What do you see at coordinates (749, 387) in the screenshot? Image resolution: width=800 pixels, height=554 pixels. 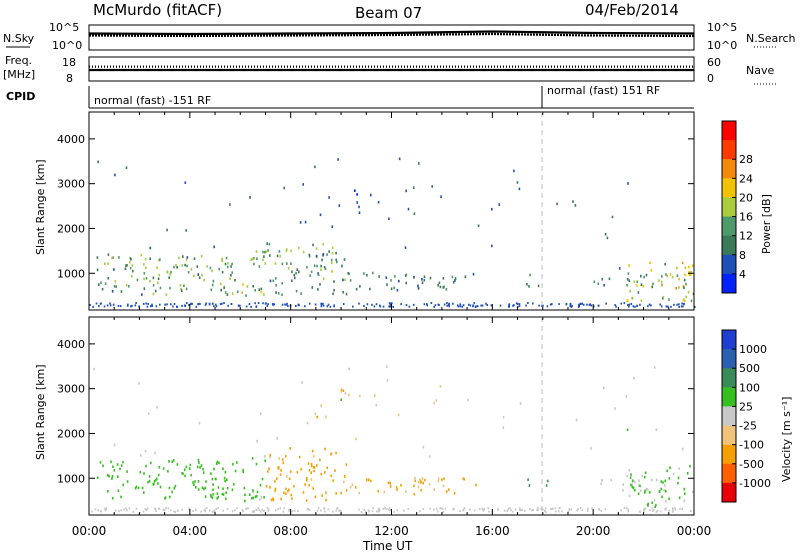 I see `colorbar-tick-label: 100` at bounding box center [749, 387].